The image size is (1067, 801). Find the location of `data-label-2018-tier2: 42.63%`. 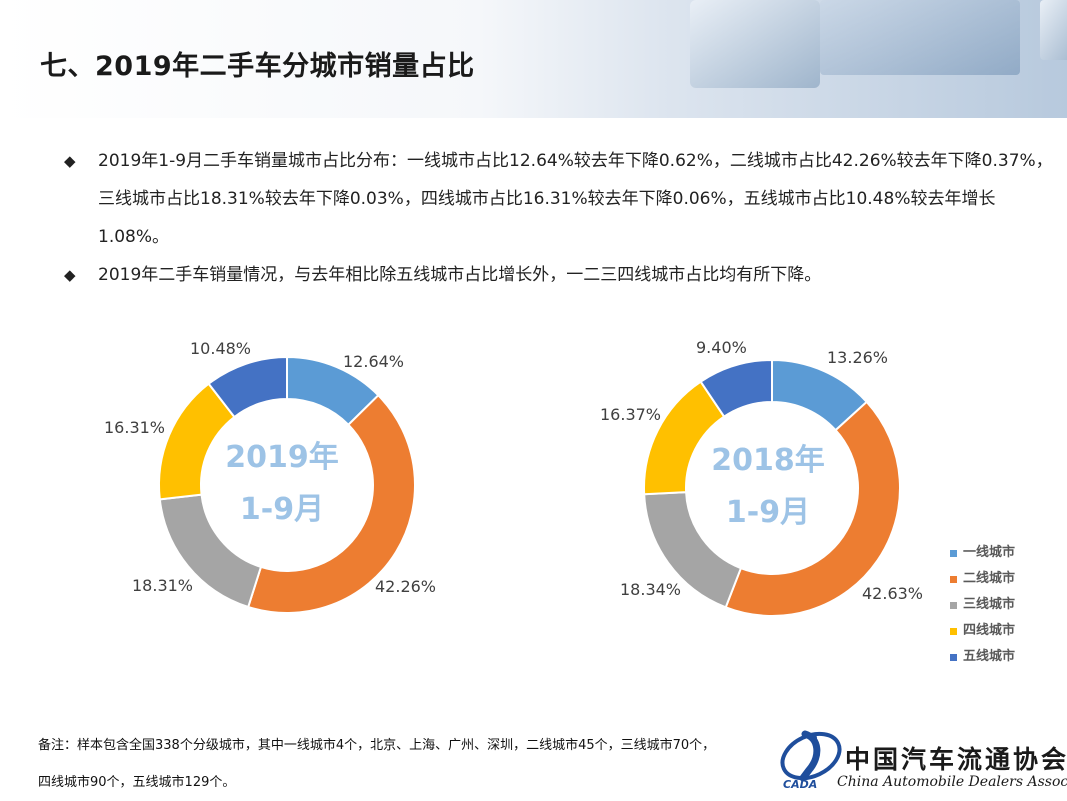

data-label-2018-tier2: 42.63% is located at coordinates (893, 593).